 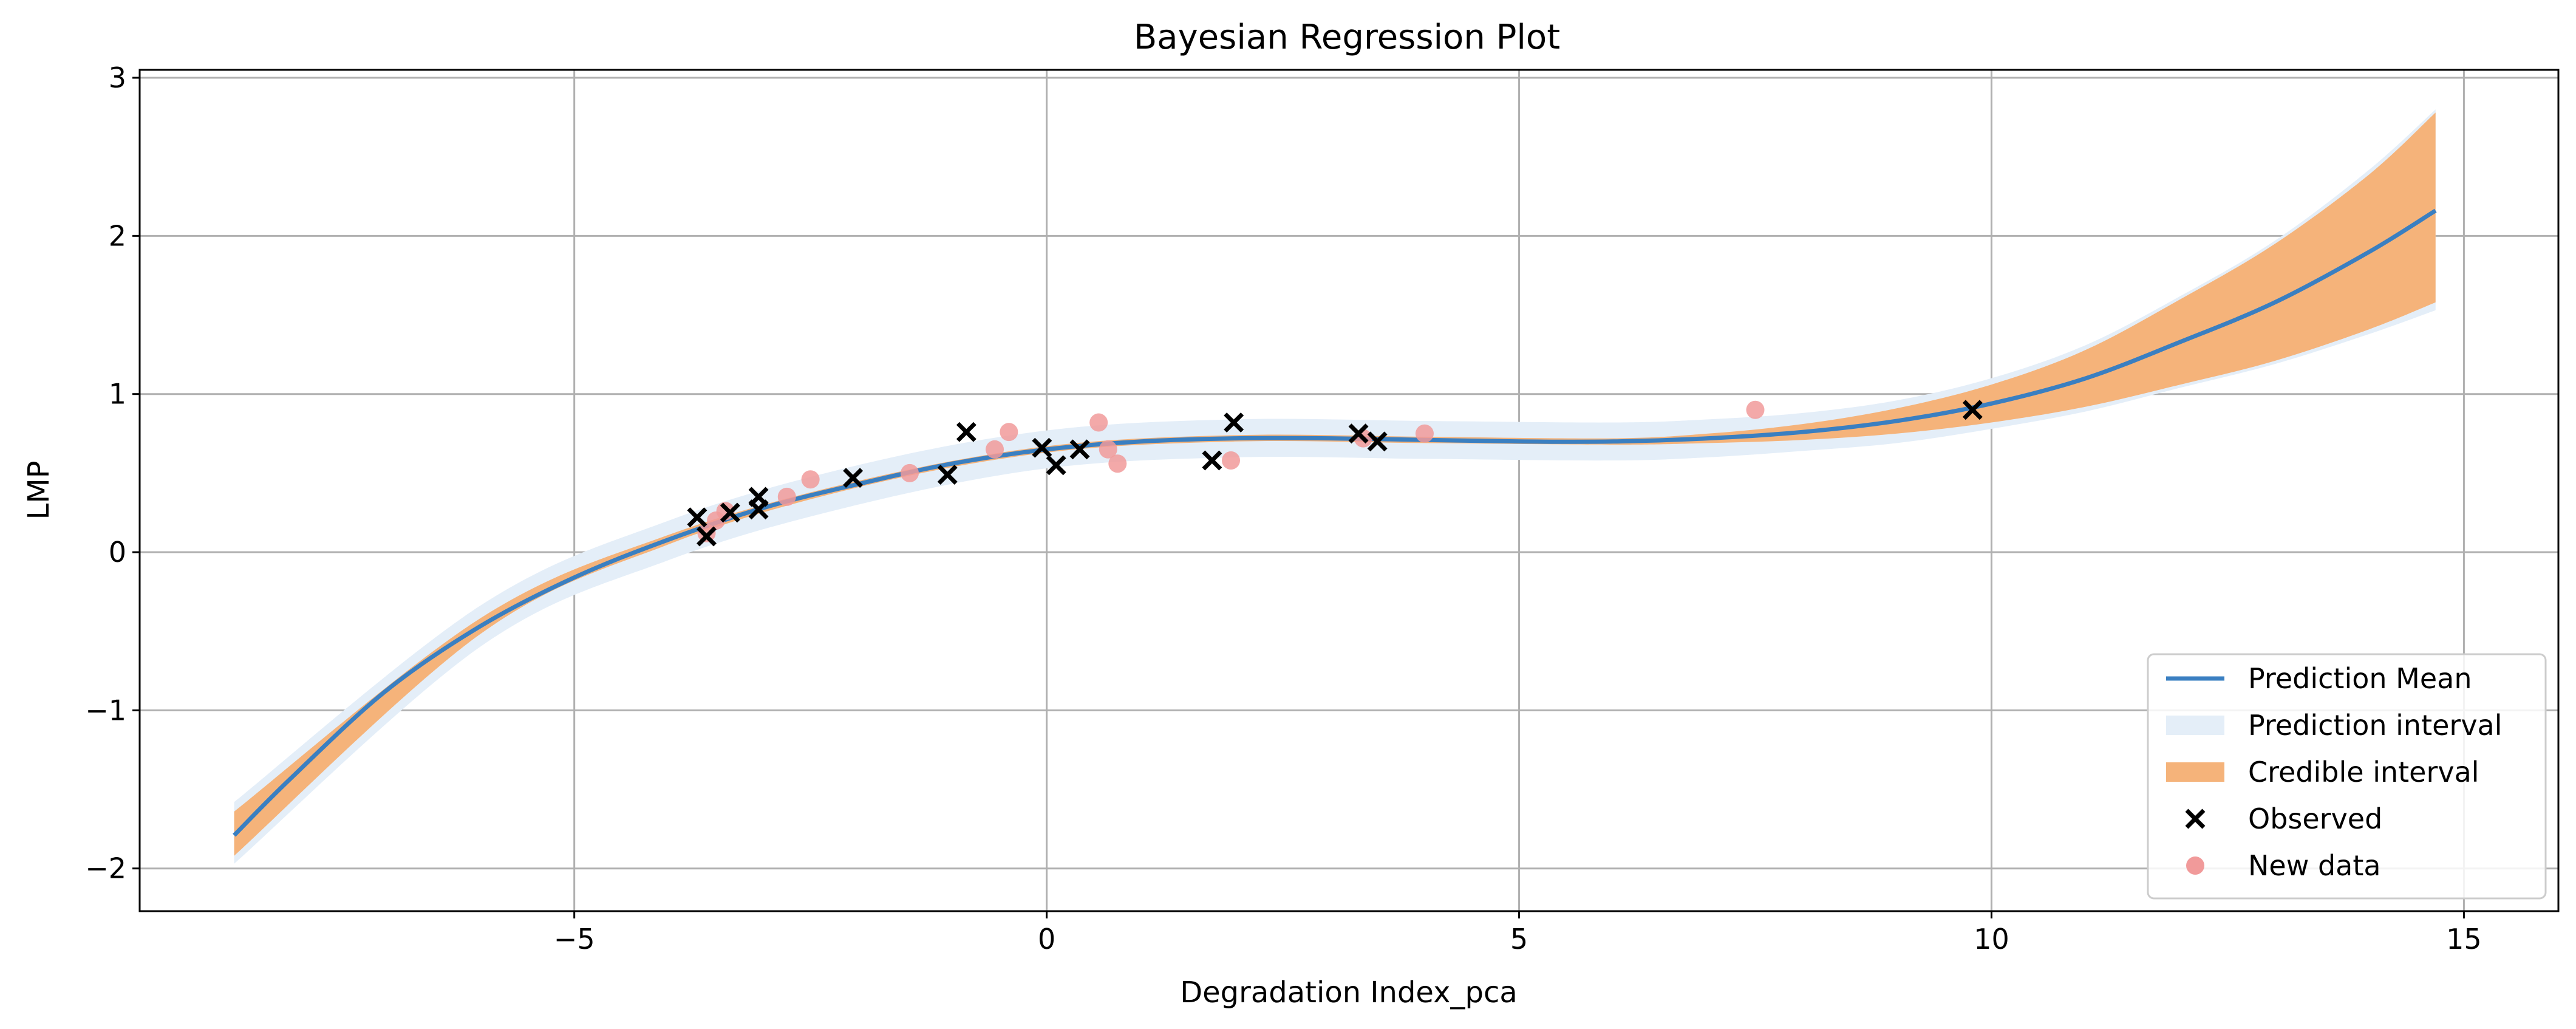 What do you see at coordinates (2364, 772) in the screenshot?
I see `legend-label: Credible interval` at bounding box center [2364, 772].